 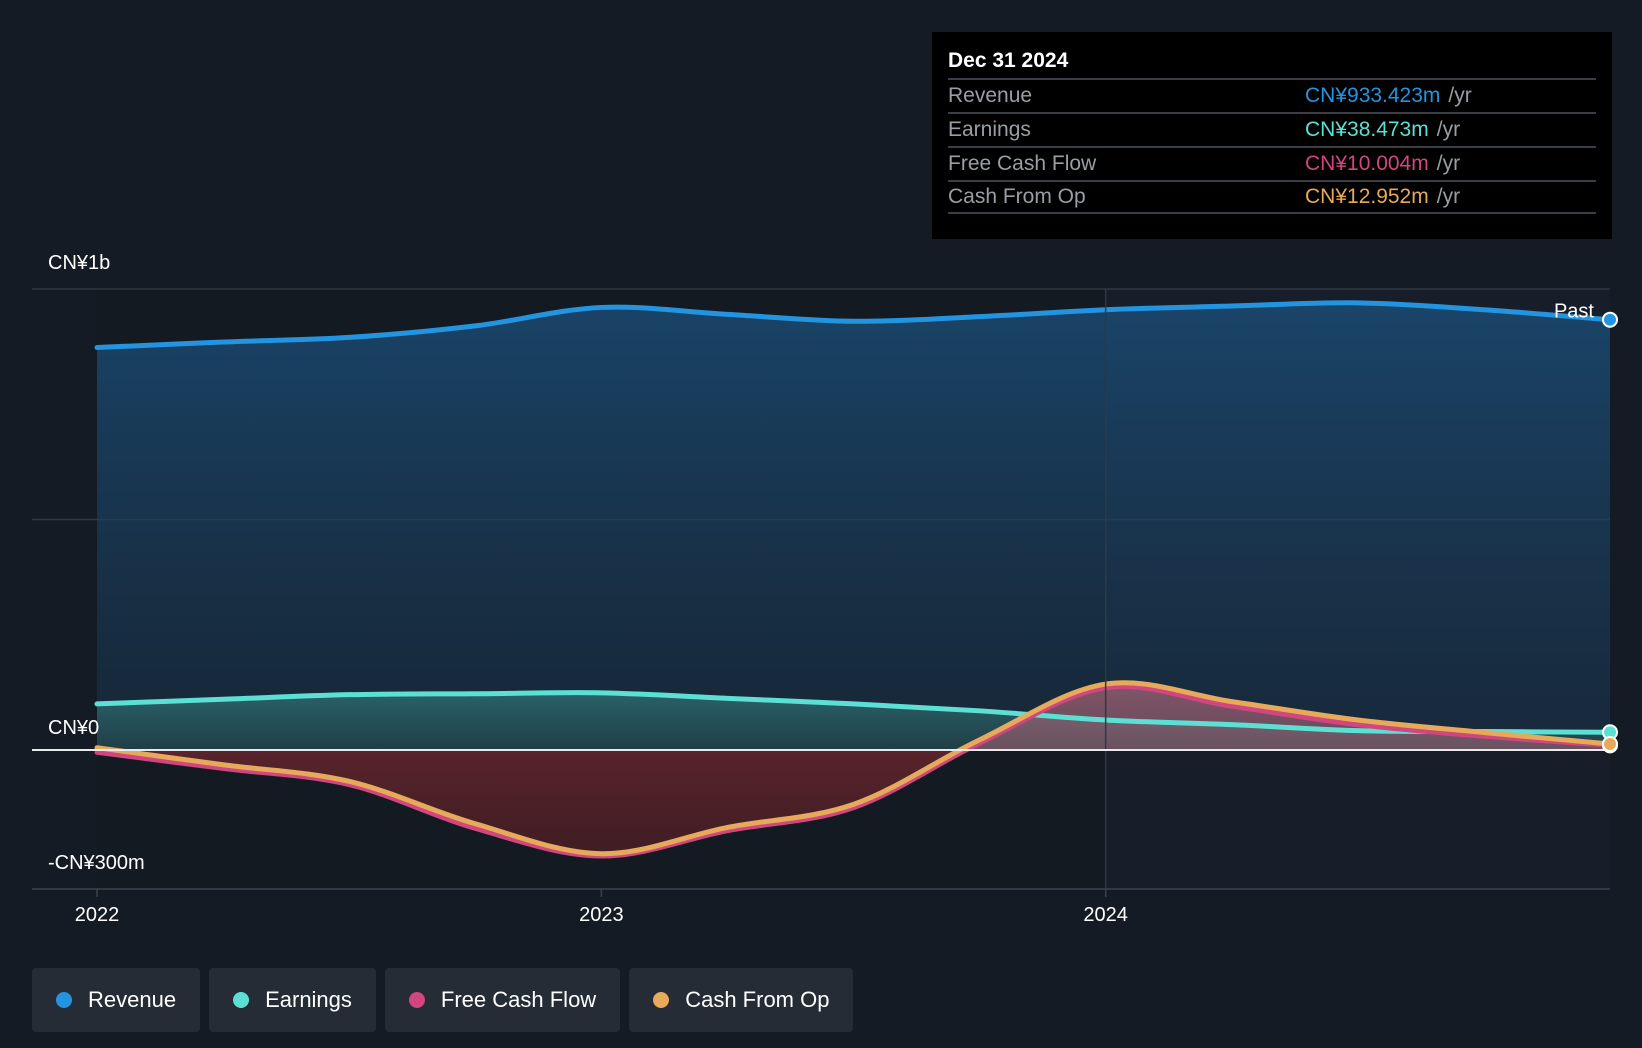 What do you see at coordinates (1272, 197) in the screenshot?
I see `tooltip-row-cash-from-op: Cash From Op CN¥12.952m /yr` at bounding box center [1272, 197].